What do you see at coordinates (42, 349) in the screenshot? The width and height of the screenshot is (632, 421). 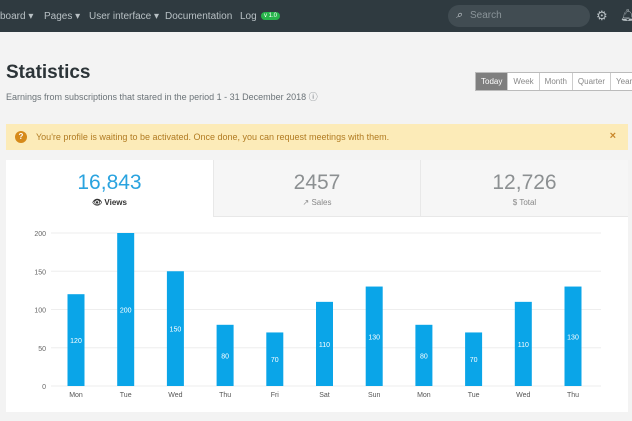 I see `y-tick-label: 50` at bounding box center [42, 349].